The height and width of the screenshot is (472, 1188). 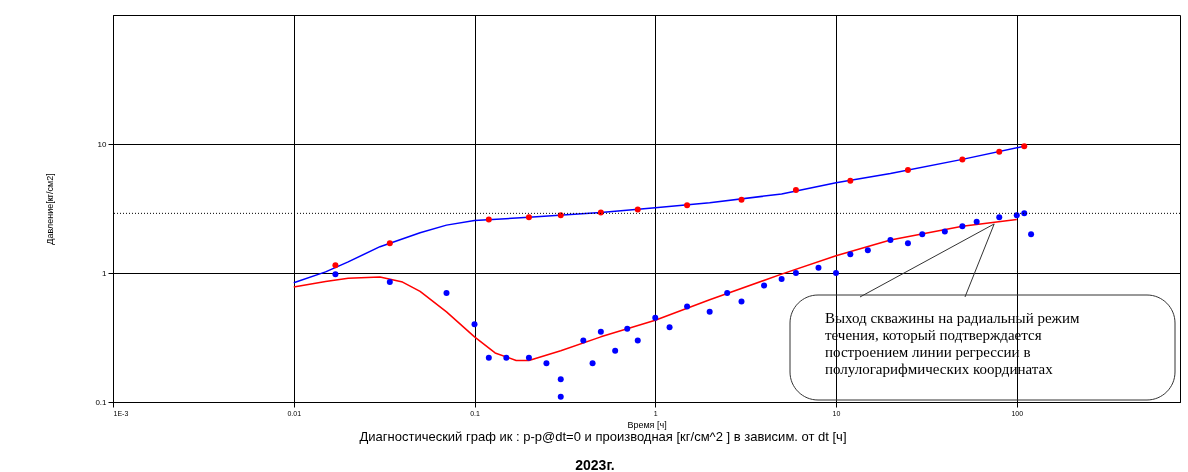 I want to click on y-tick-label: 10, so click(x=102, y=144).